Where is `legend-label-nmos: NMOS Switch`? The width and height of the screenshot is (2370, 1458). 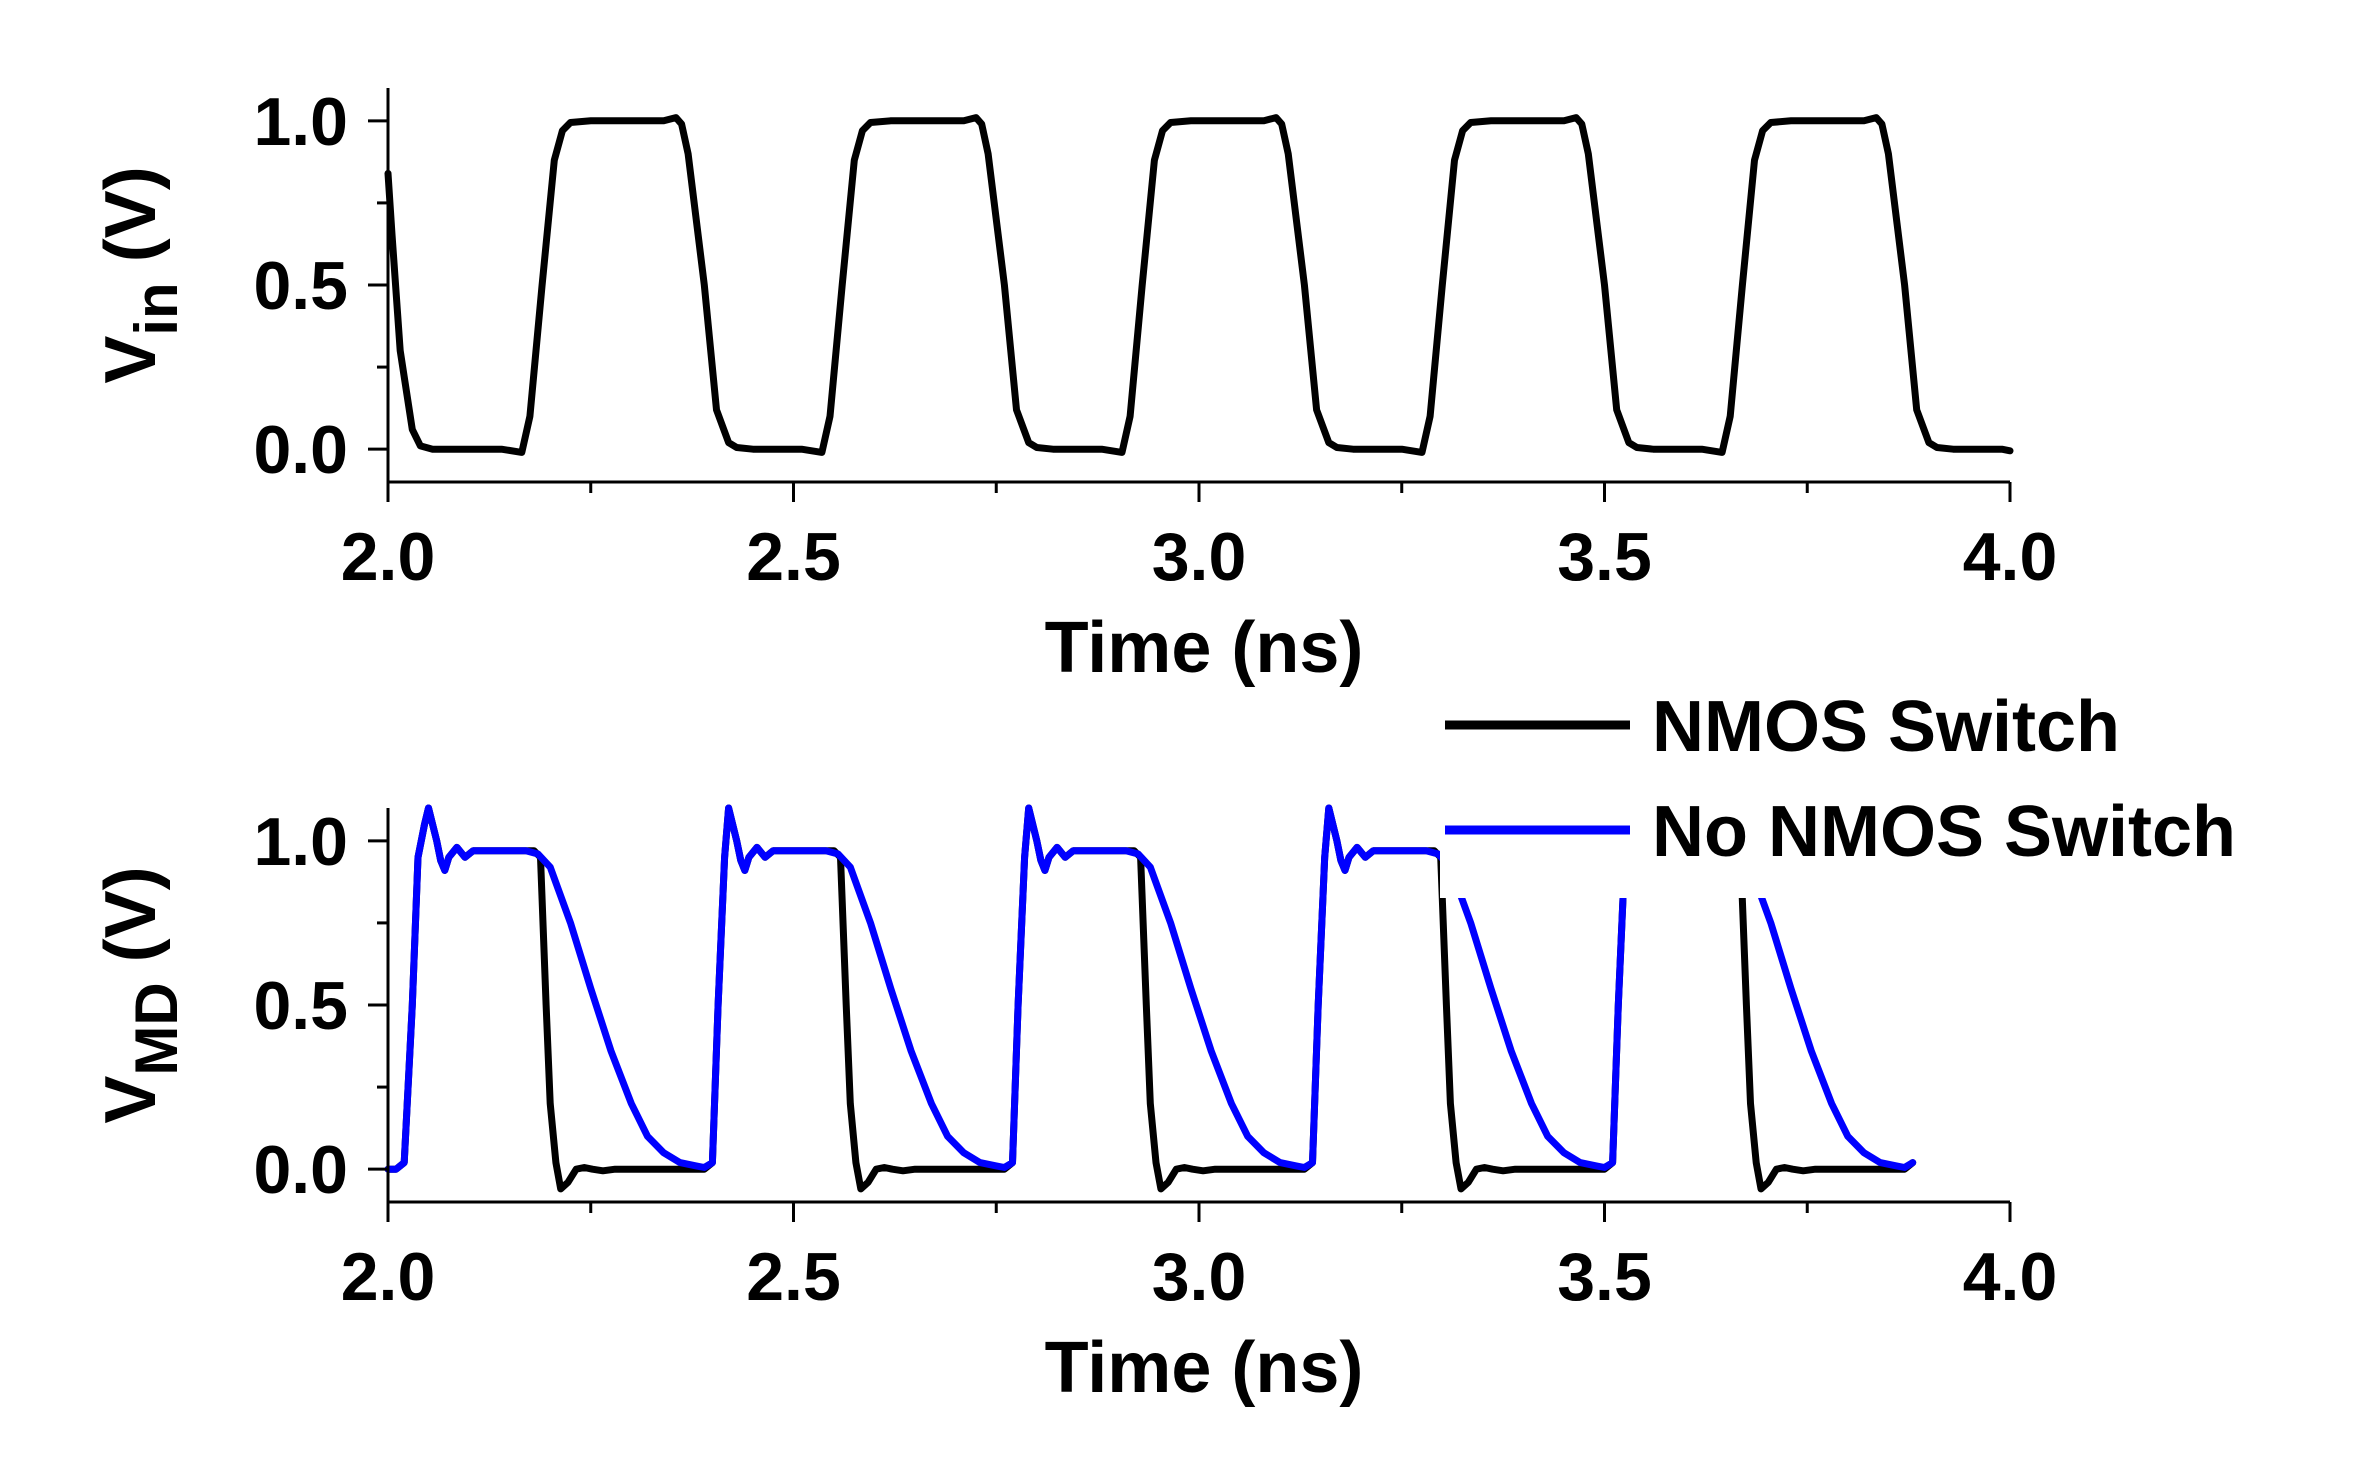 legend-label-nmos: NMOS Switch is located at coordinates (1886, 727).